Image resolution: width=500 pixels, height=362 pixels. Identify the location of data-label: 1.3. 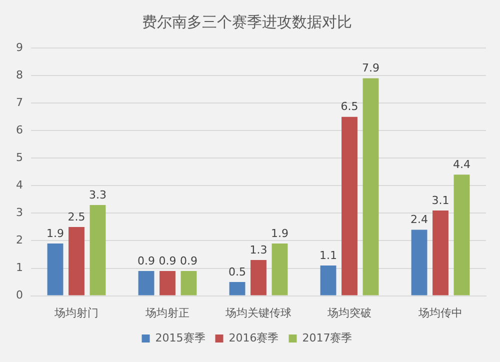
(259, 249).